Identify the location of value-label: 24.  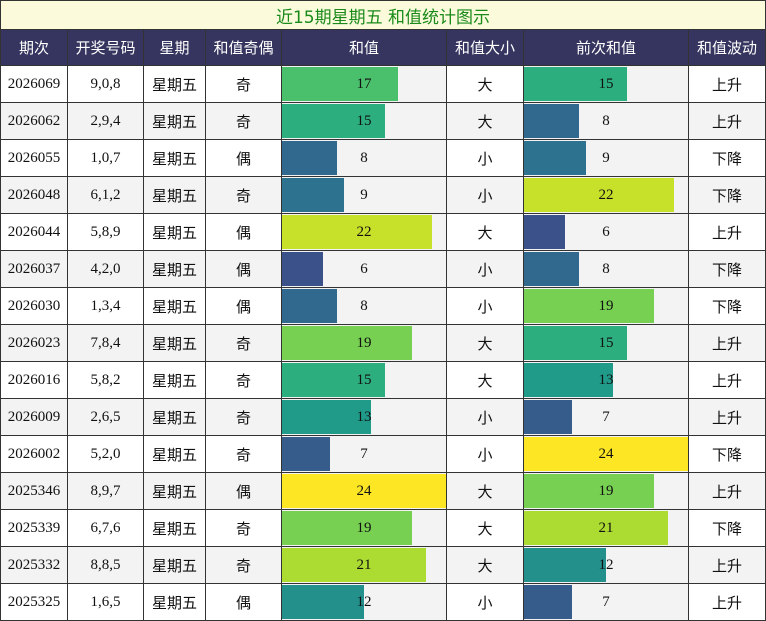
(606, 453).